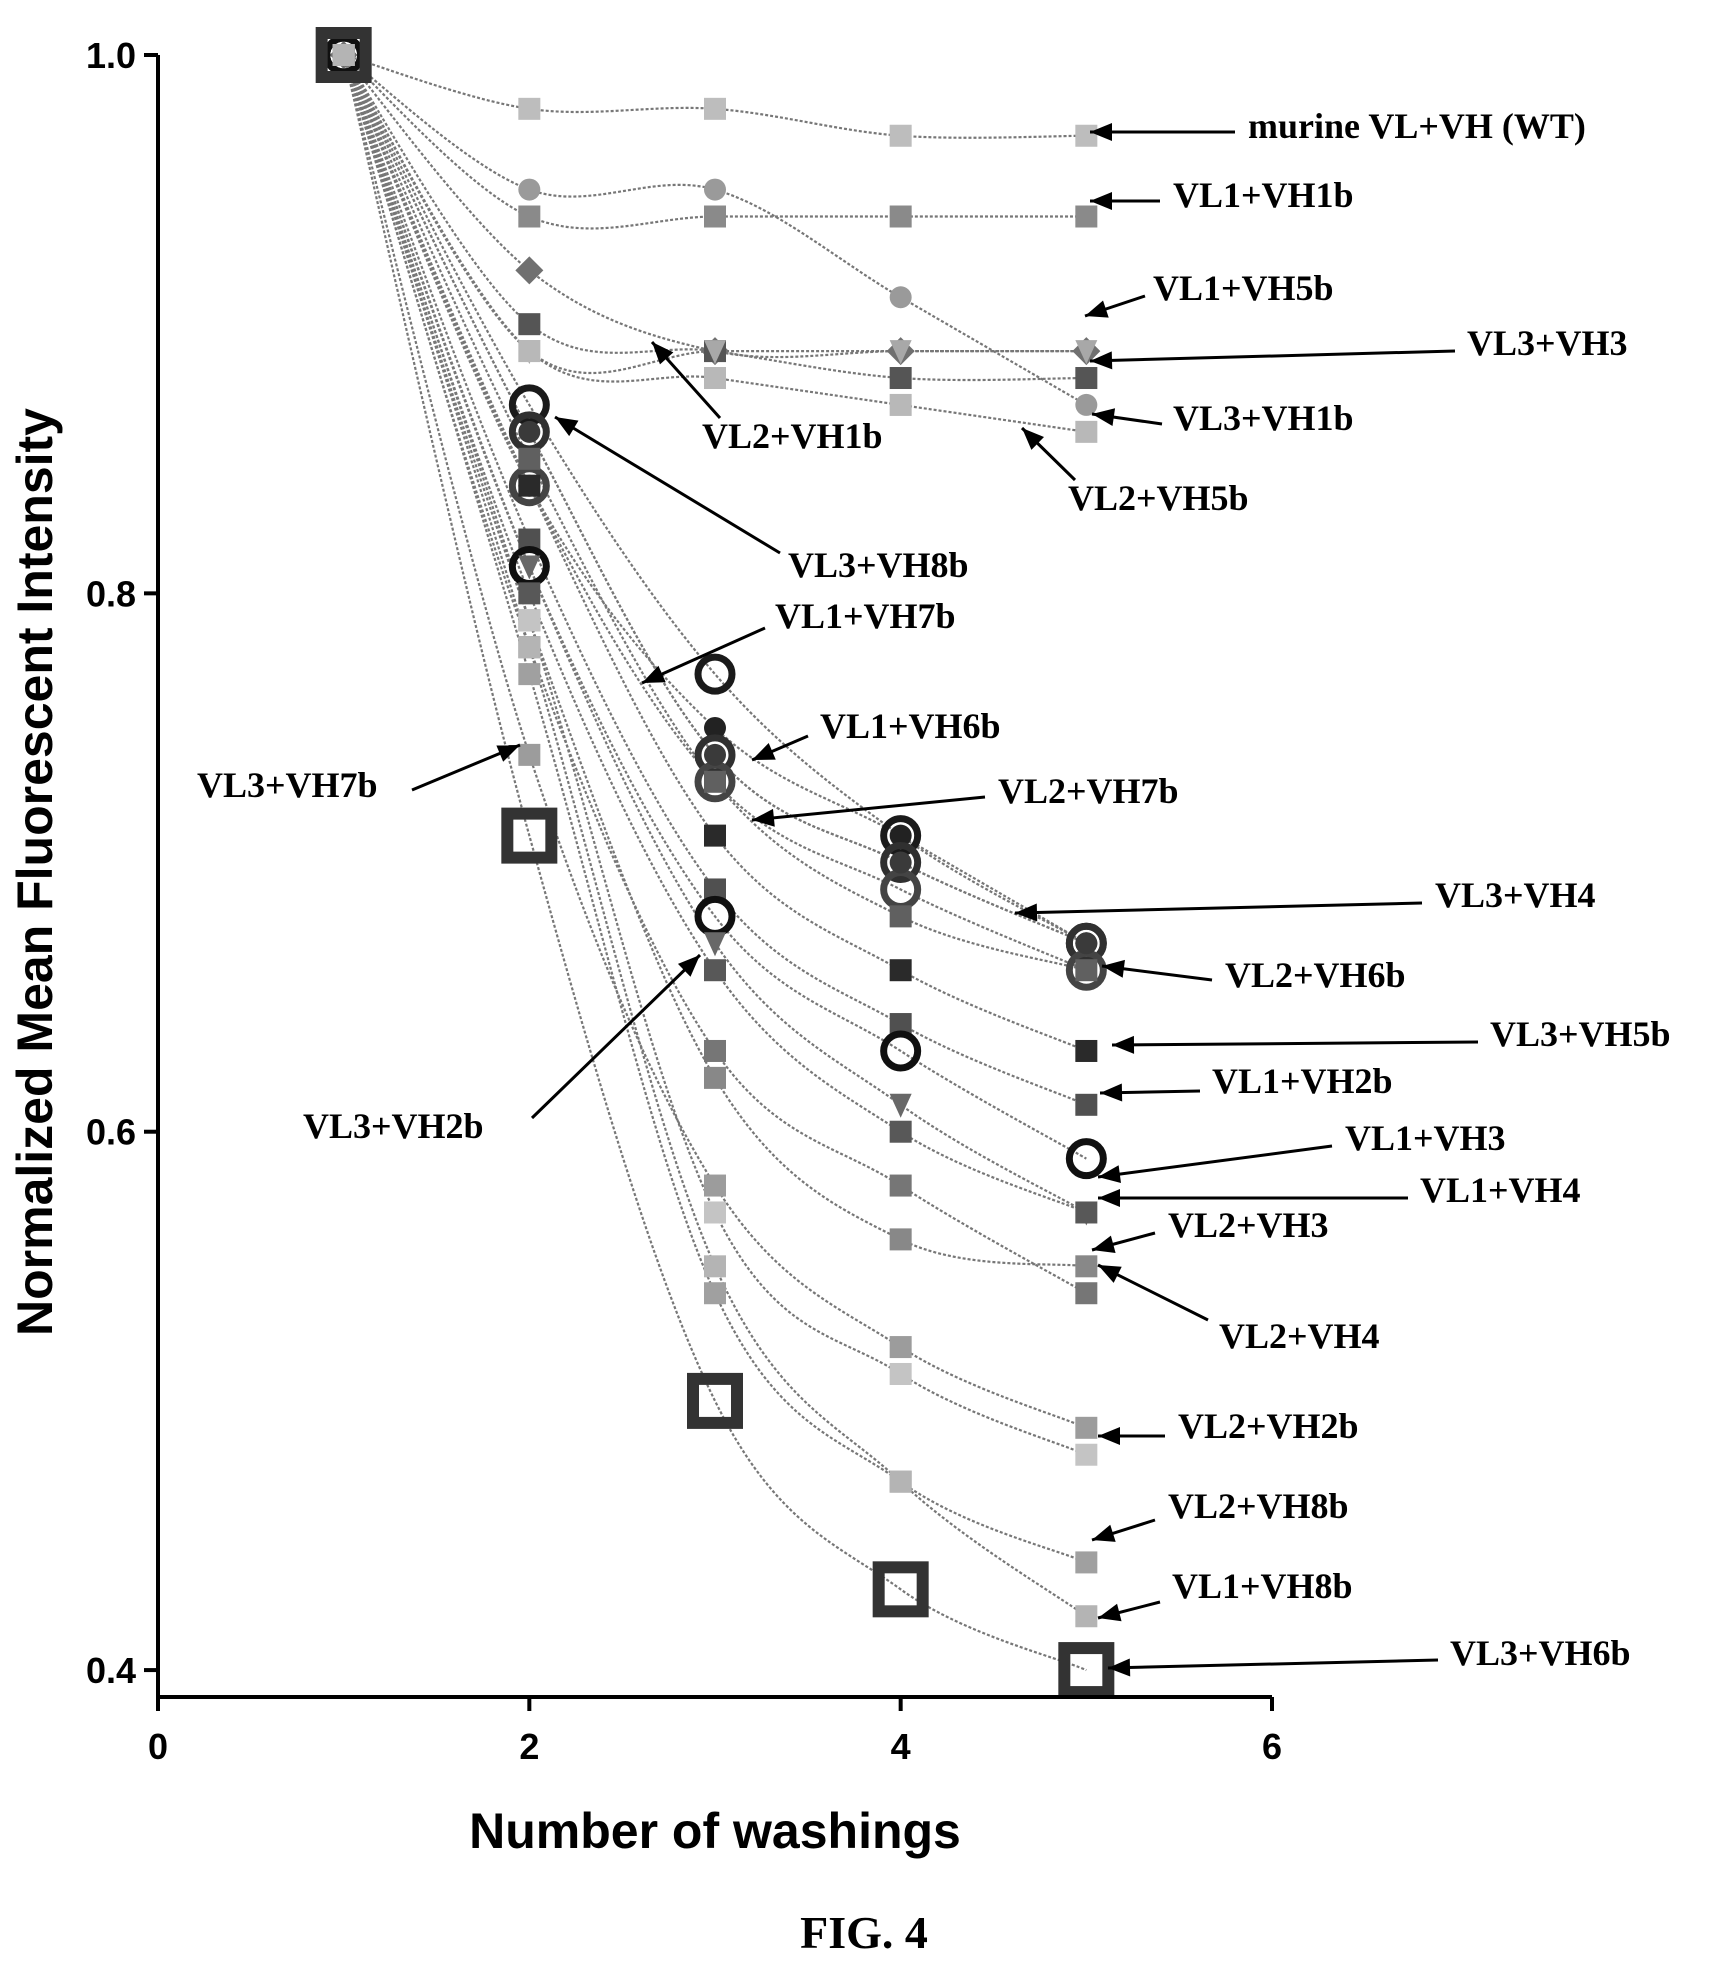 The width and height of the screenshot is (1728, 1985). I want to click on series-label: VL2+VH1b, so click(792, 436).